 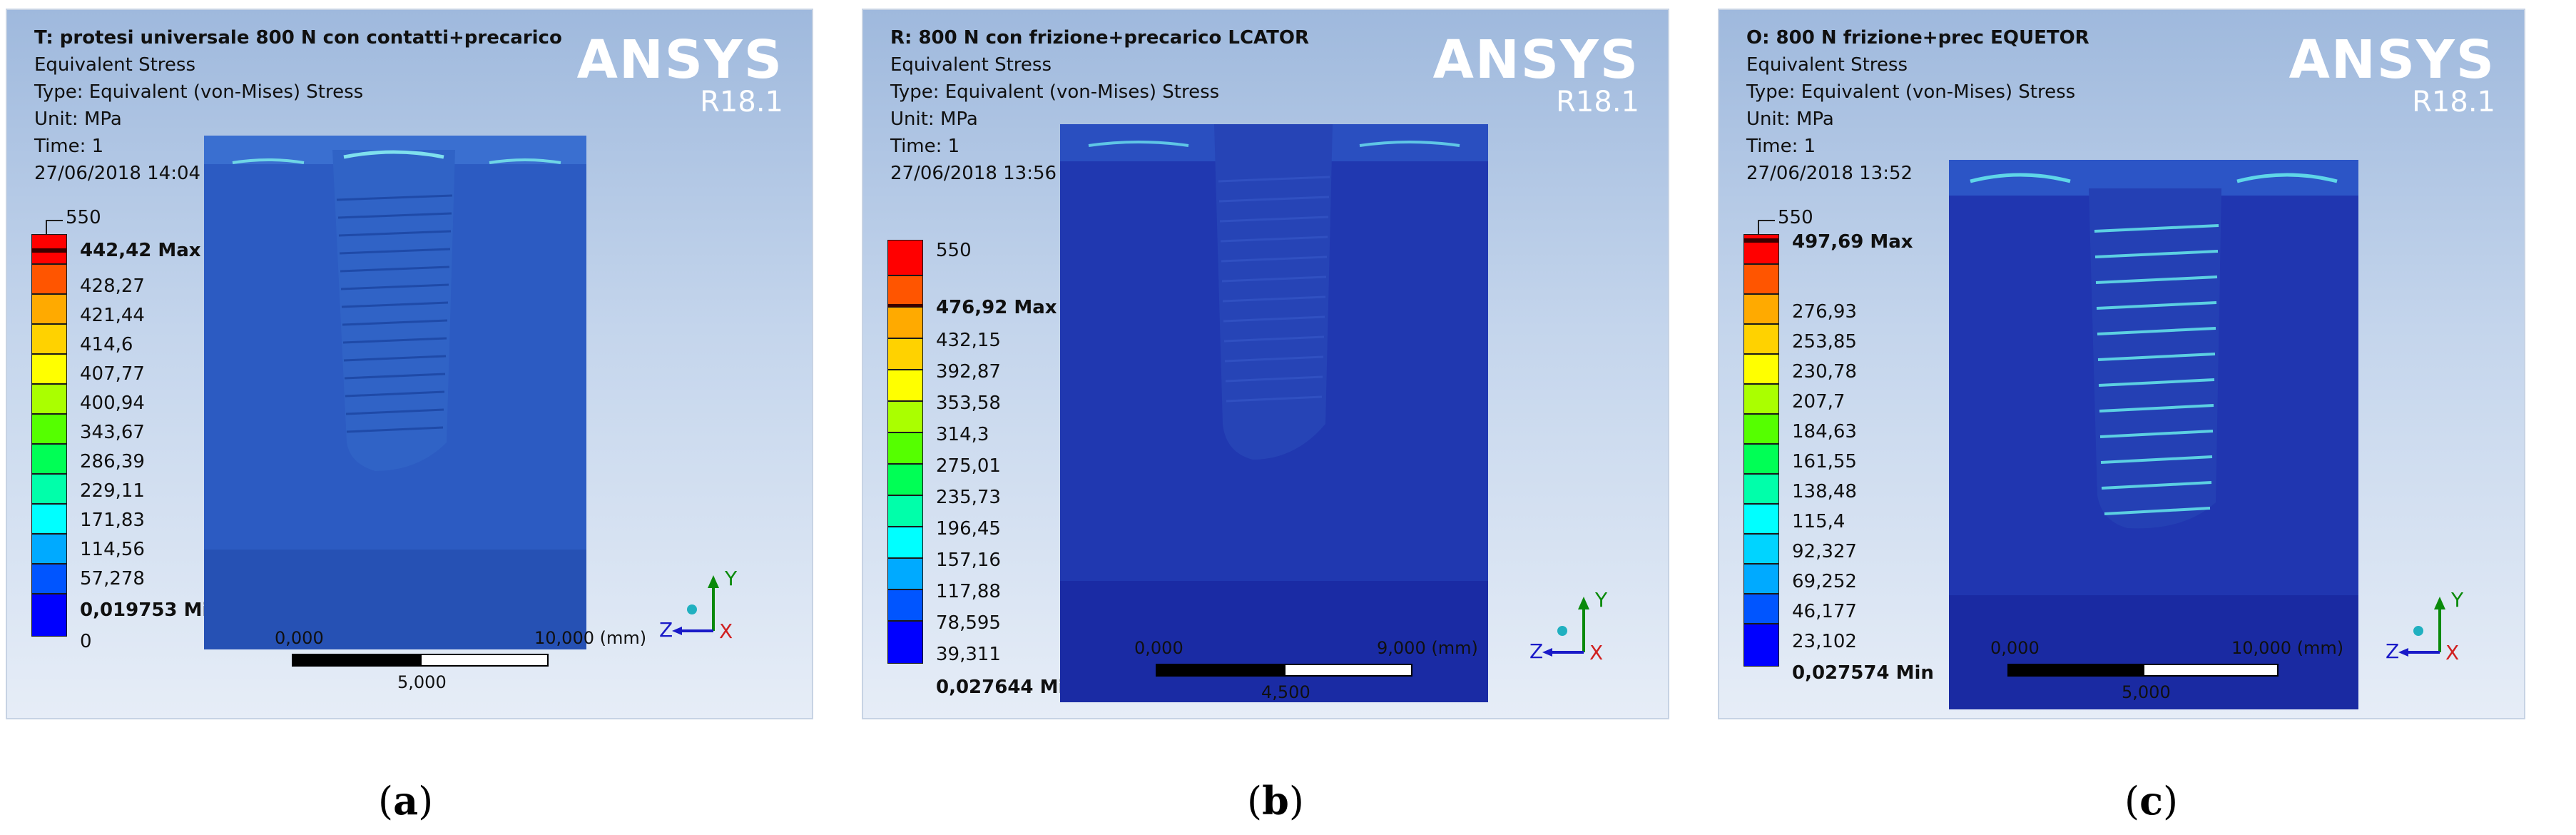 What do you see at coordinates (1827, 65) in the screenshot?
I see `result-name: Equivalent Stress` at bounding box center [1827, 65].